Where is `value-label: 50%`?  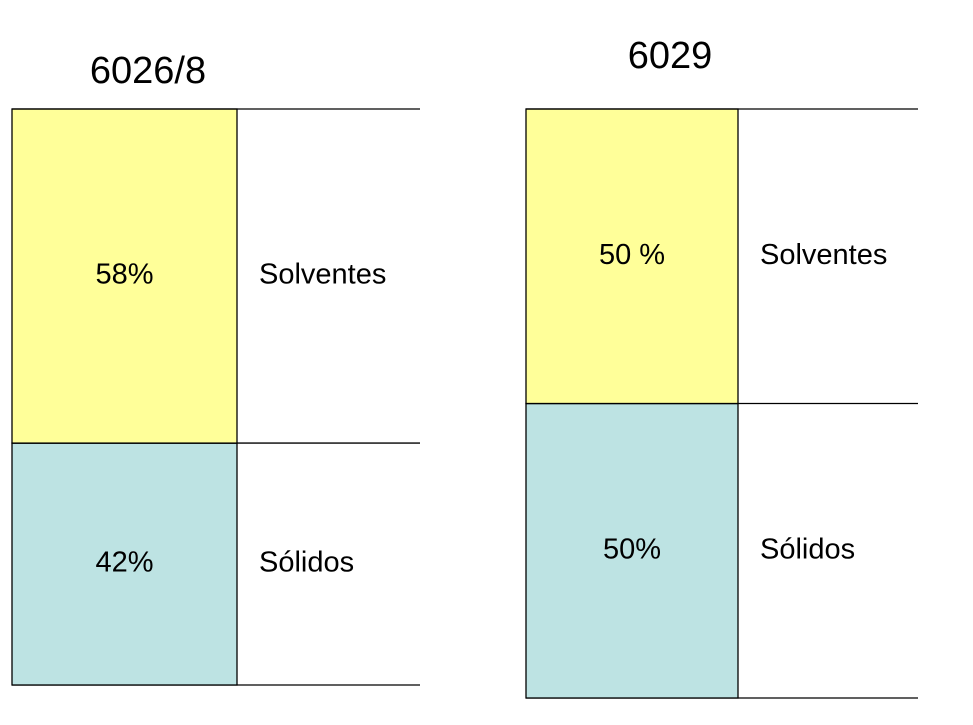 value-label: 50% is located at coordinates (632, 549).